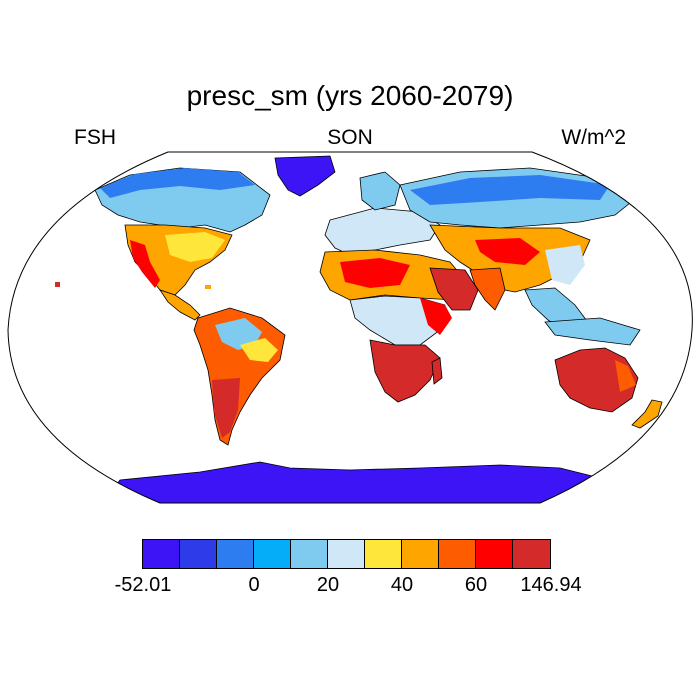  Describe the element at coordinates (57, 284) in the screenshot. I see `hawaii-island` at that location.